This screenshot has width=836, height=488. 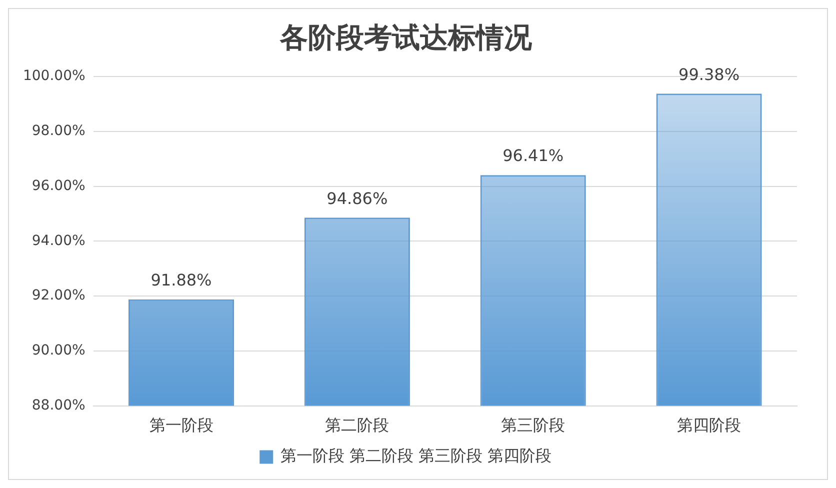 I want to click on y-tick-label: 90.00%, so click(x=59, y=350).